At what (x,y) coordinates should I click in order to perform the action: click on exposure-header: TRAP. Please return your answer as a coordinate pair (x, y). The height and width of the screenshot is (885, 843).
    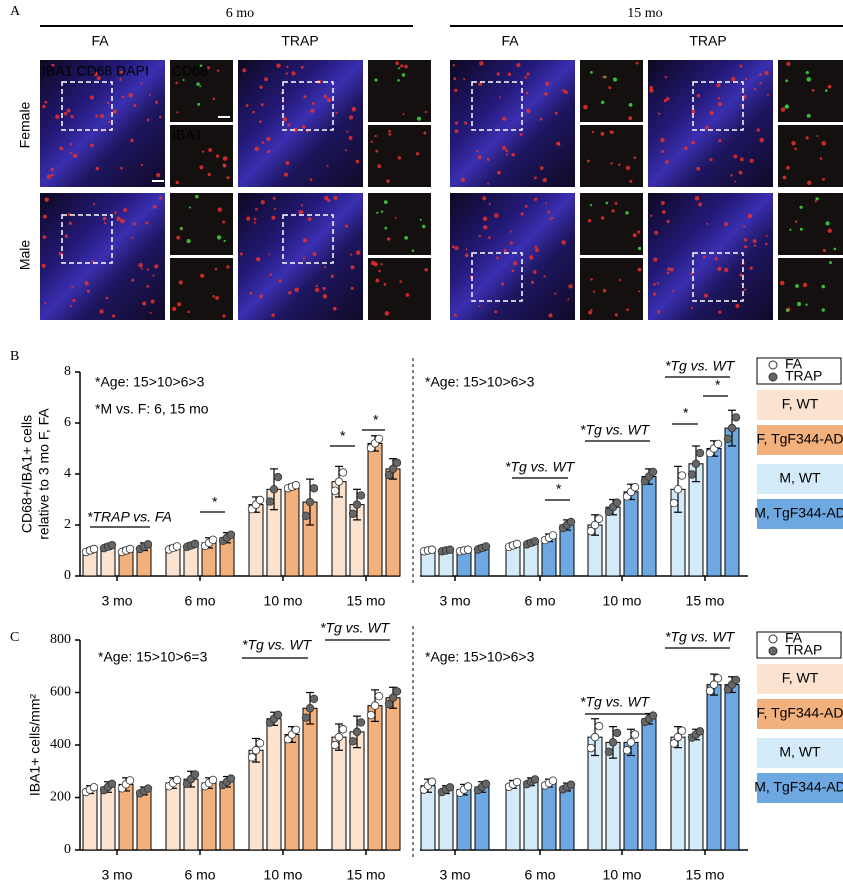
    Looking at the image, I should click on (299, 41).